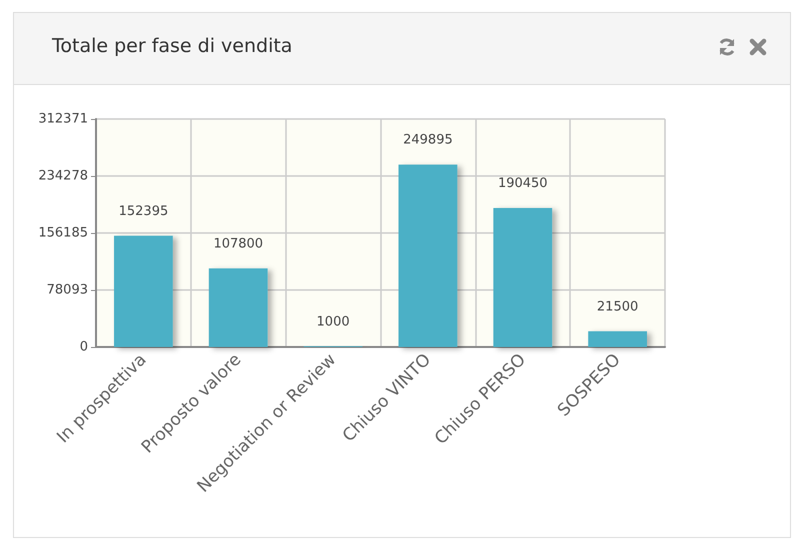 This screenshot has width=805, height=550. What do you see at coordinates (238, 244) in the screenshot?
I see `data-label: 107800` at bounding box center [238, 244].